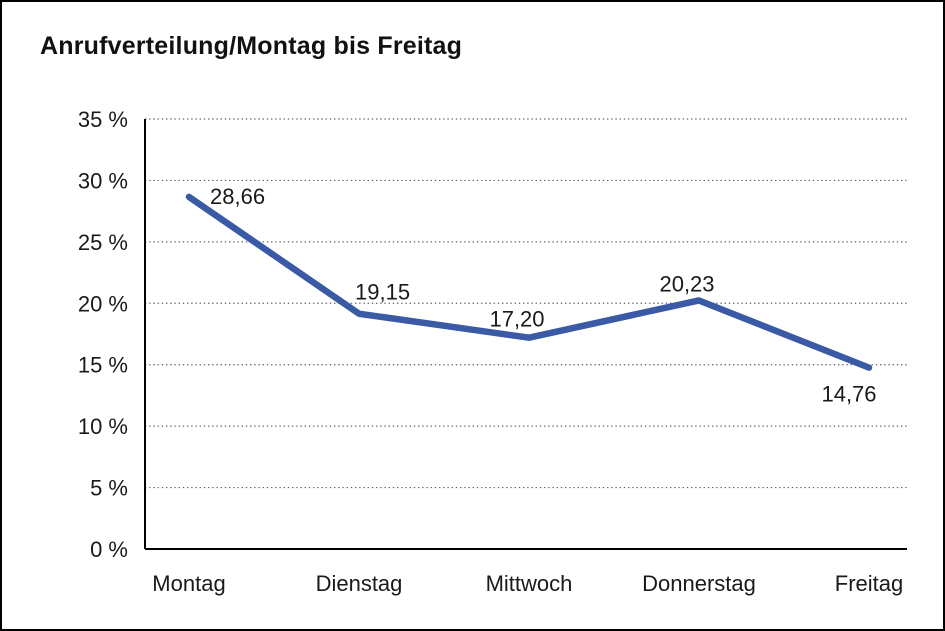 This screenshot has height=631, width=945. What do you see at coordinates (103, 180) in the screenshot?
I see `y-tick-label: 30 %` at bounding box center [103, 180].